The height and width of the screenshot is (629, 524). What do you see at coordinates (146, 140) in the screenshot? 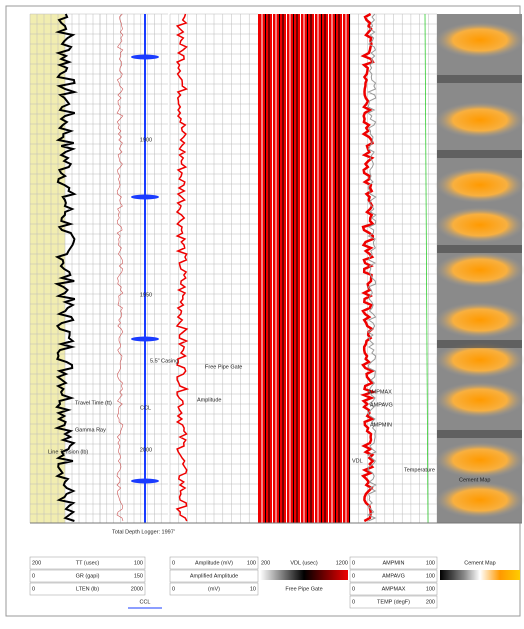
I see `depth-label: 1900` at bounding box center [146, 140].